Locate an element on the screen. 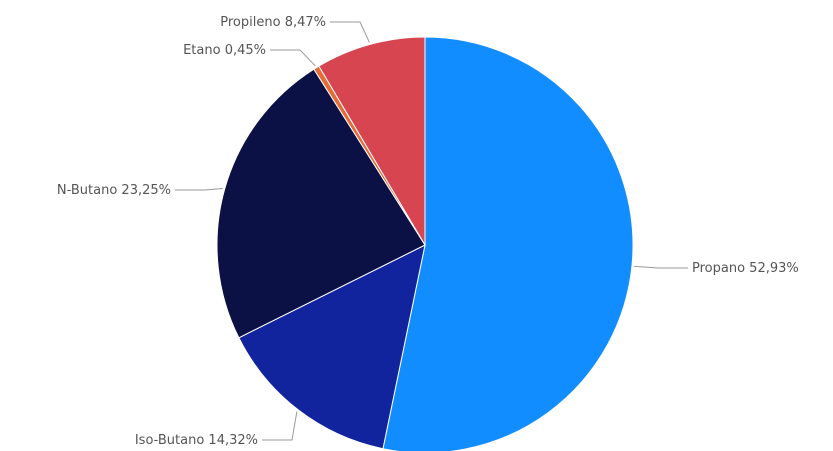 This screenshot has width=833, height=451. pie-slice-iso-butano is located at coordinates (332, 347).